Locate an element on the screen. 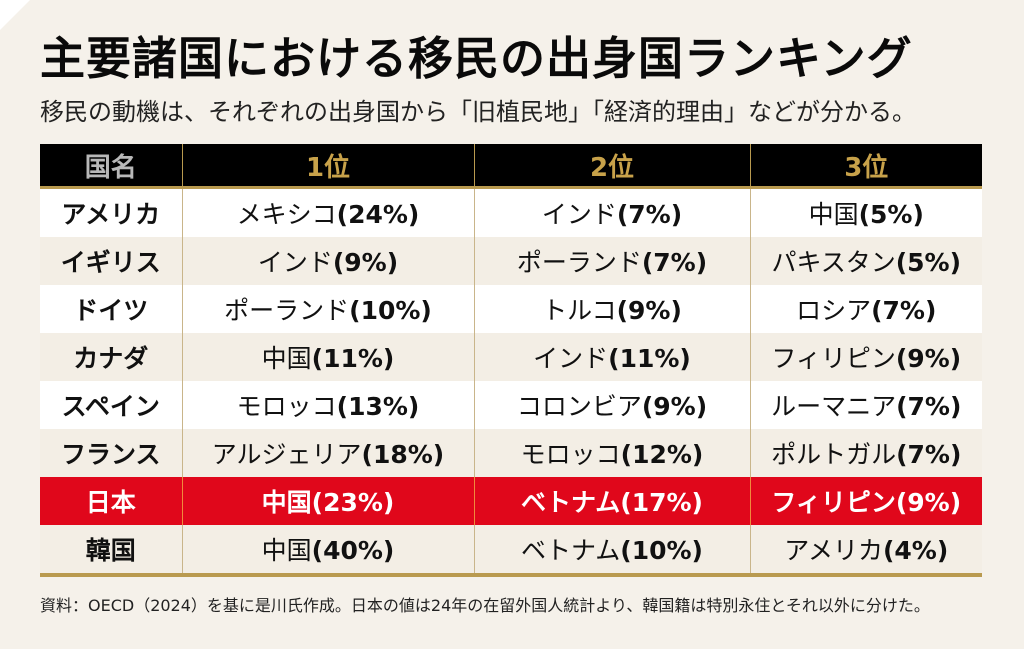  table-row: 韓国 中国(40%) ベトナム(10%) アメリカ(4%) is located at coordinates (511, 551).